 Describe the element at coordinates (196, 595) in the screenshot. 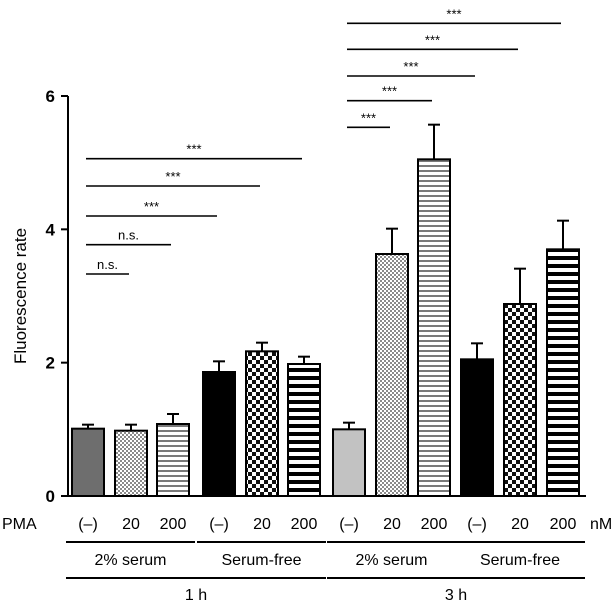

I see `timepoint-label: 1 h` at that location.